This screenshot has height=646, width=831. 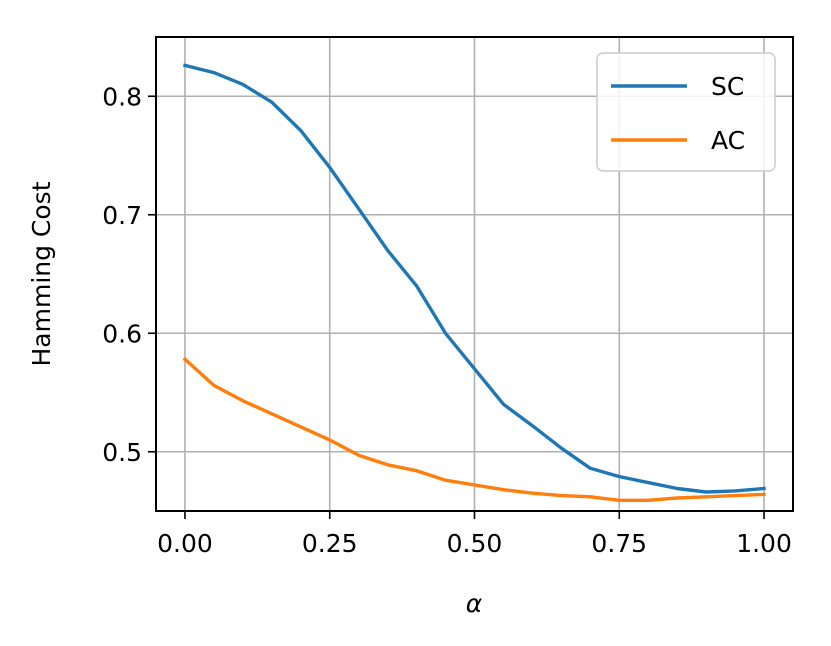 I want to click on x-axis-label: α, so click(x=474, y=603).